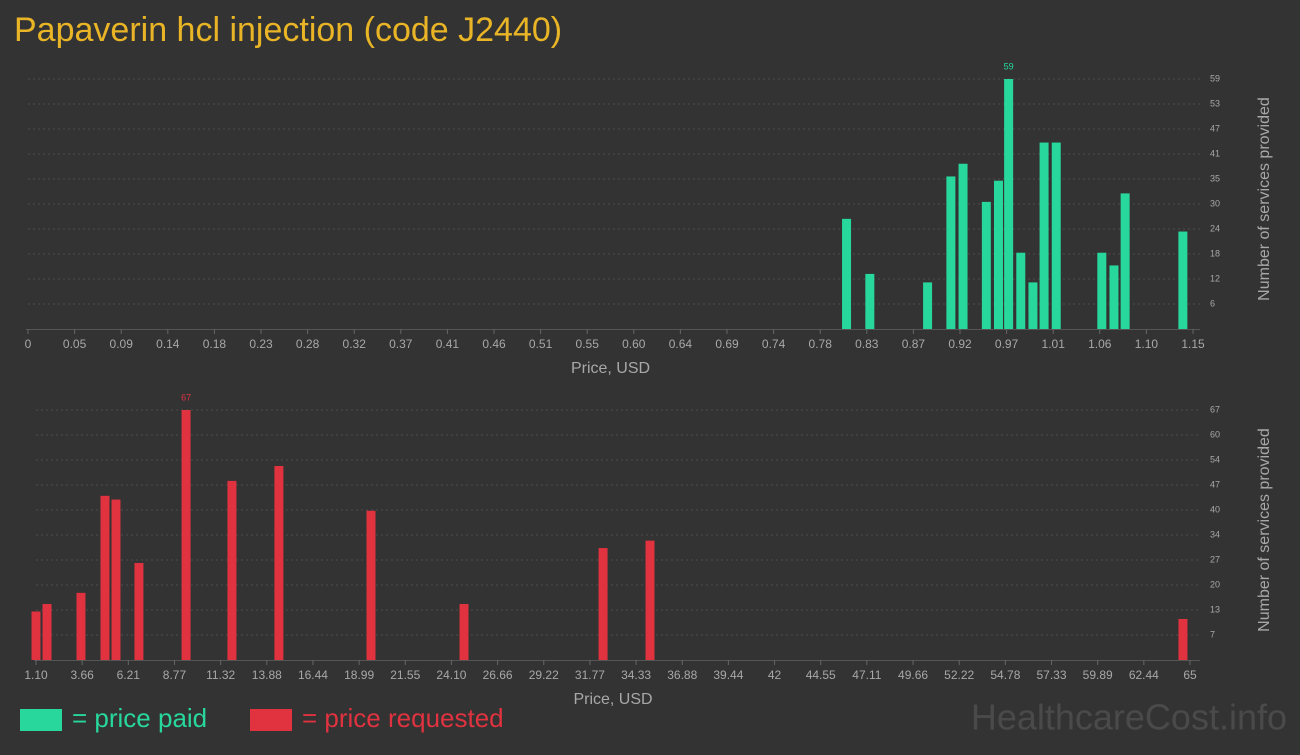 The height and width of the screenshot is (755, 1300). What do you see at coordinates (1215, 409) in the screenshot?
I see `y-tick-label: 67` at bounding box center [1215, 409].